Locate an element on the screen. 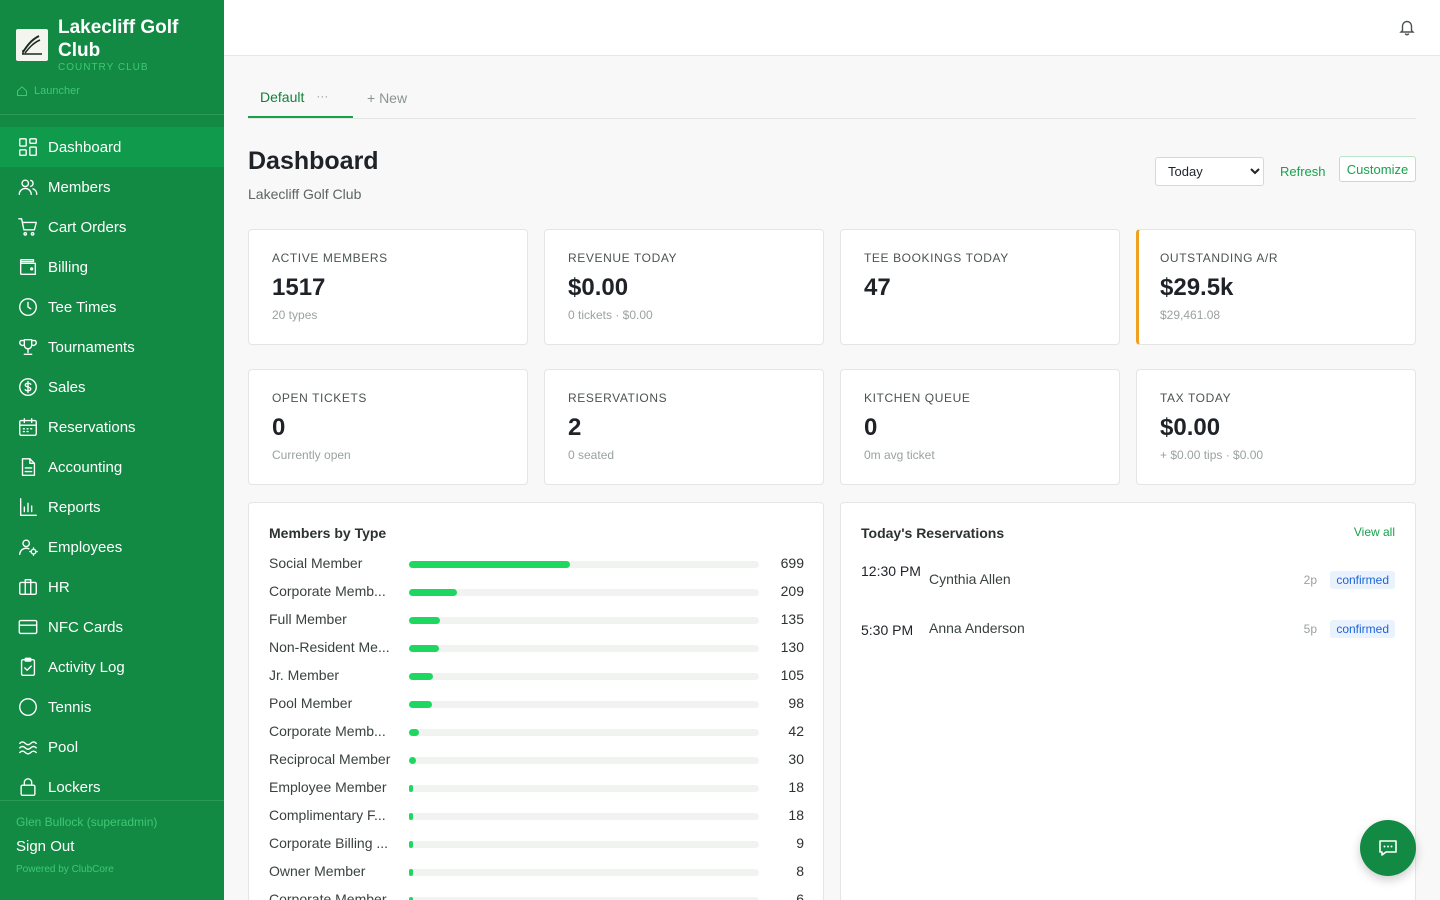 The image size is (1440, 900). notifications-bell-icon is located at coordinates (1407, 29).